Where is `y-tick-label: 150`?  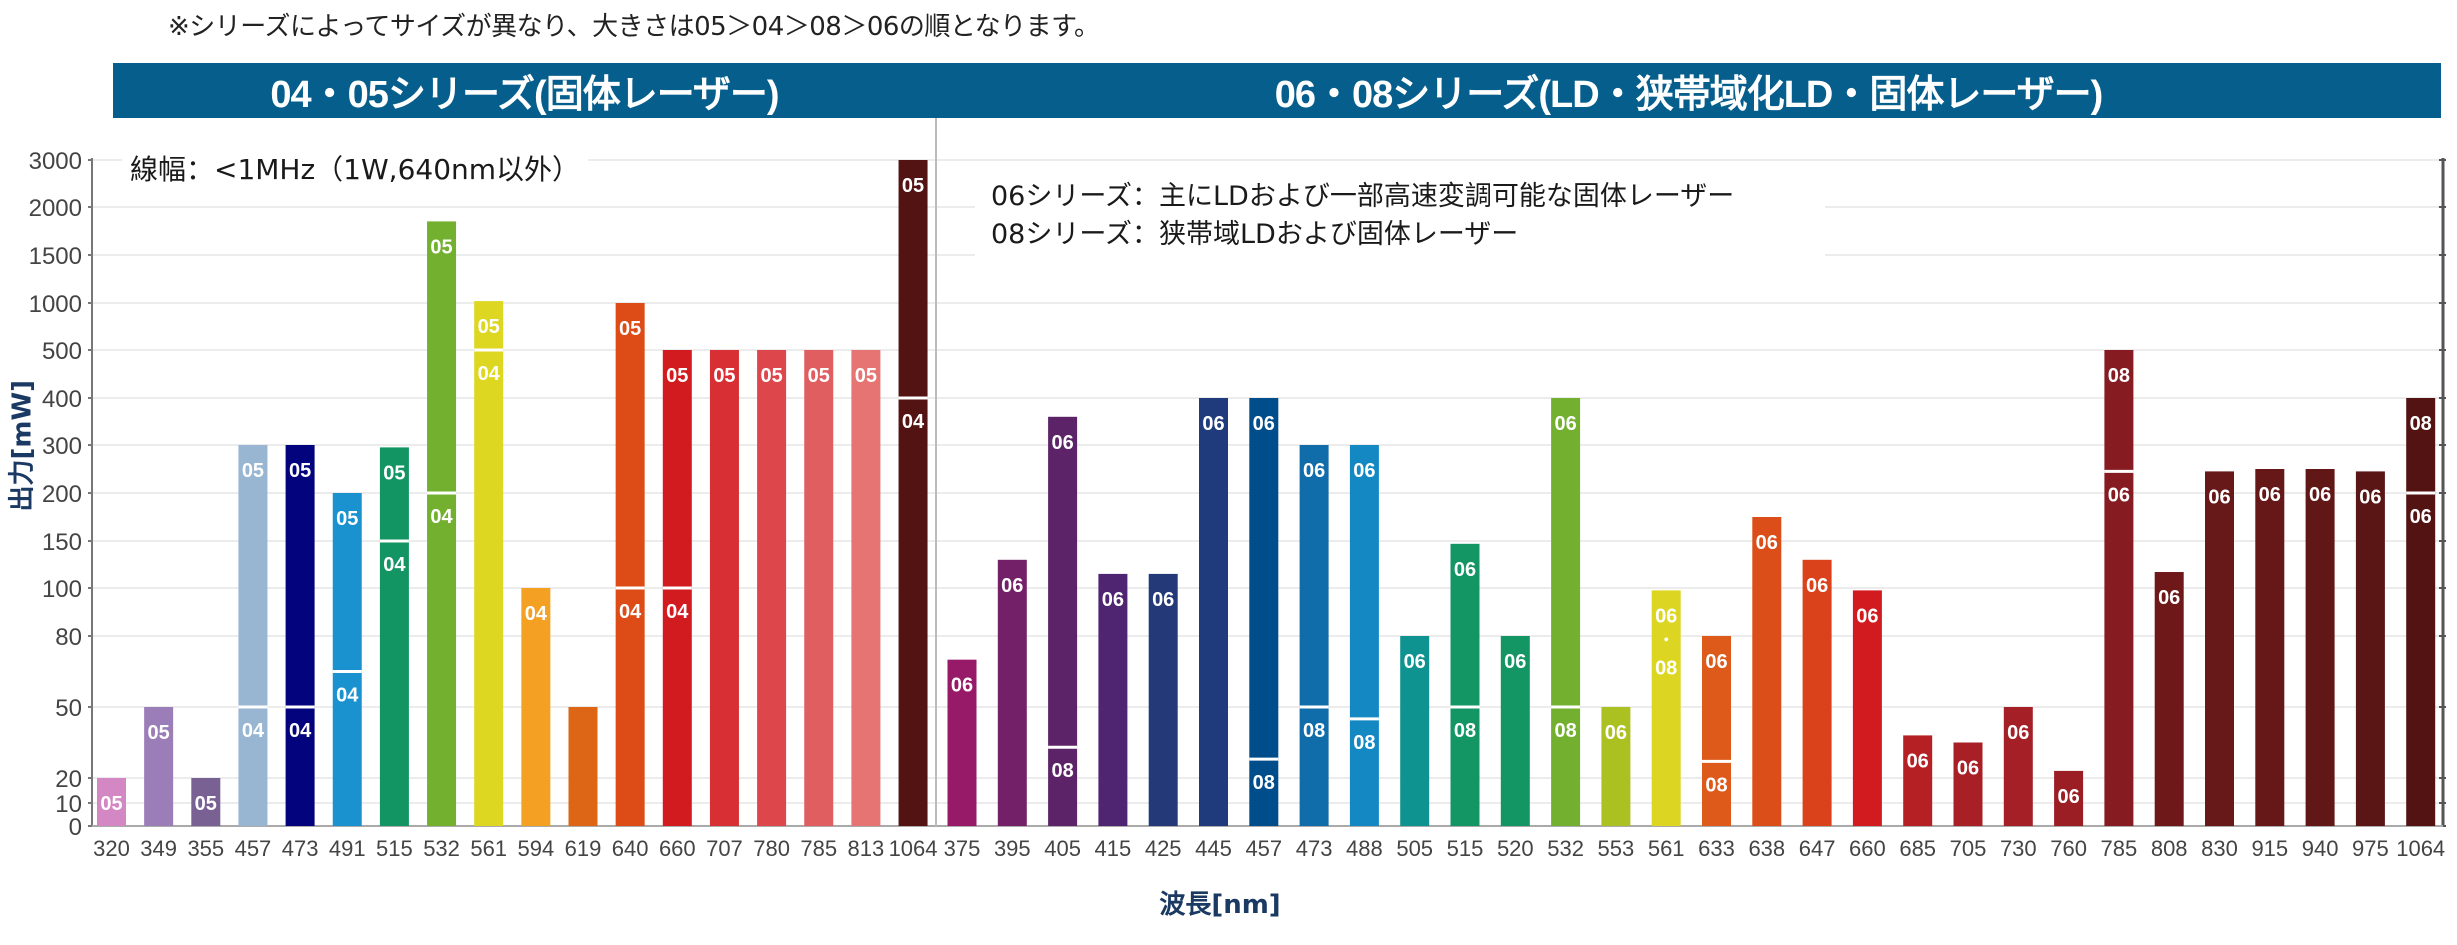 y-tick-label: 150 is located at coordinates (62, 542).